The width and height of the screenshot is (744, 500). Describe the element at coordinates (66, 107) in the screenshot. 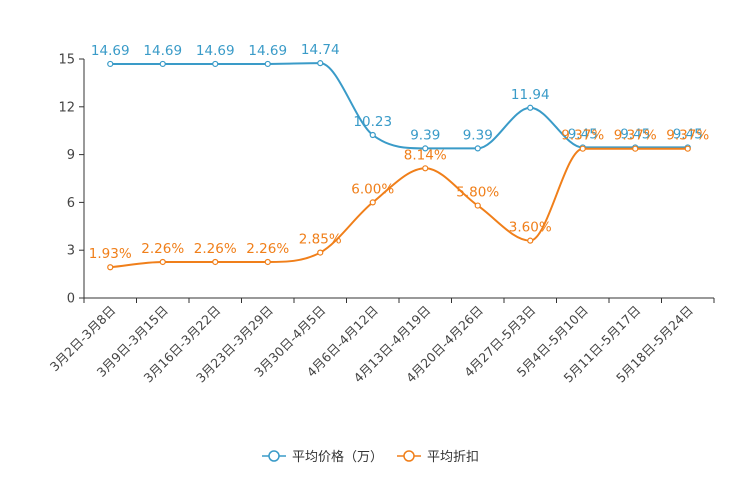

I see `y-tick-label: 12` at that location.